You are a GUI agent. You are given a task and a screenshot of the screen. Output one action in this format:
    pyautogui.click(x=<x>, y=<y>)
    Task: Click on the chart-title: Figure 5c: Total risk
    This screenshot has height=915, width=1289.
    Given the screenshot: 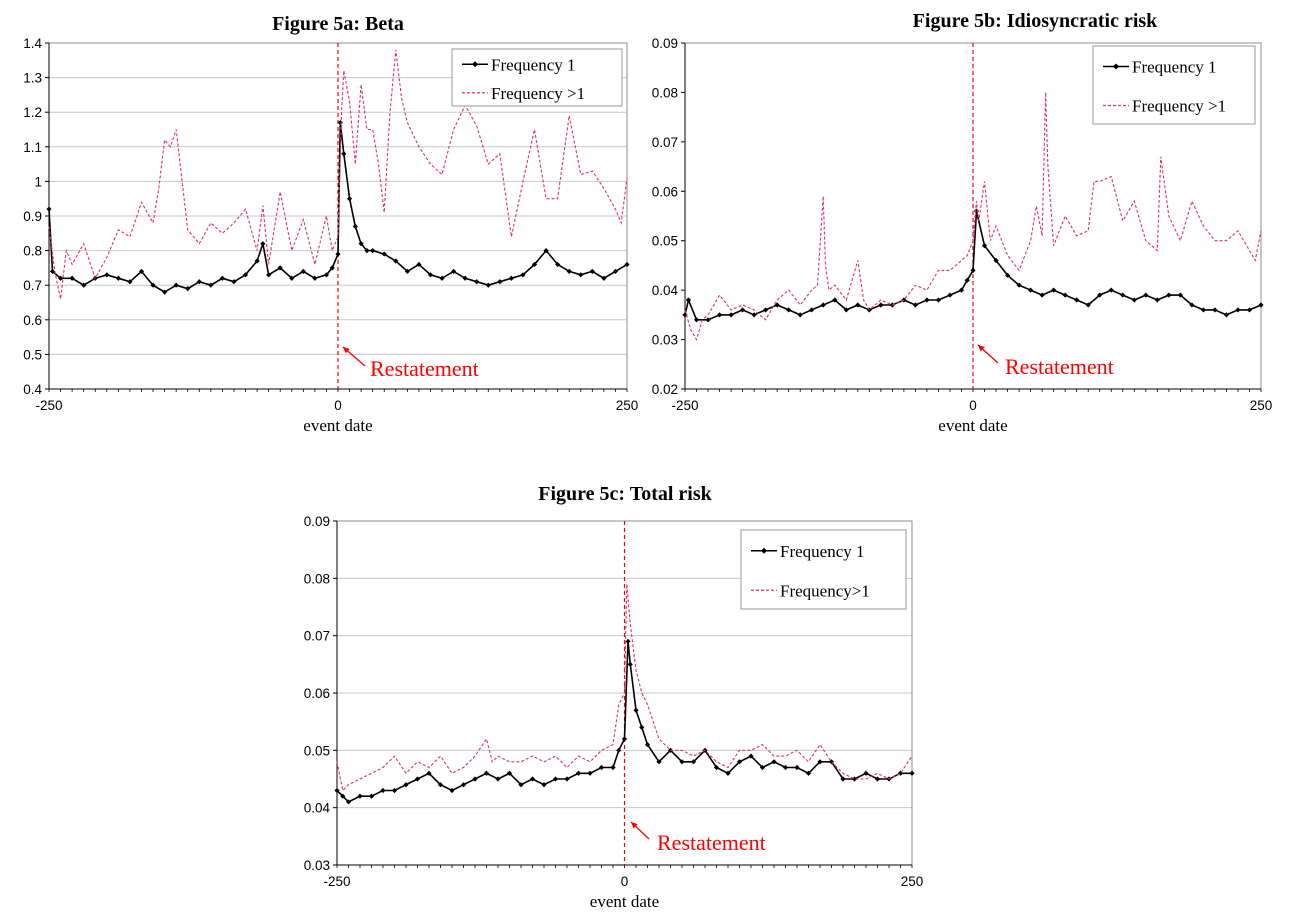 What is the action you would take?
    pyautogui.click(x=625, y=494)
    